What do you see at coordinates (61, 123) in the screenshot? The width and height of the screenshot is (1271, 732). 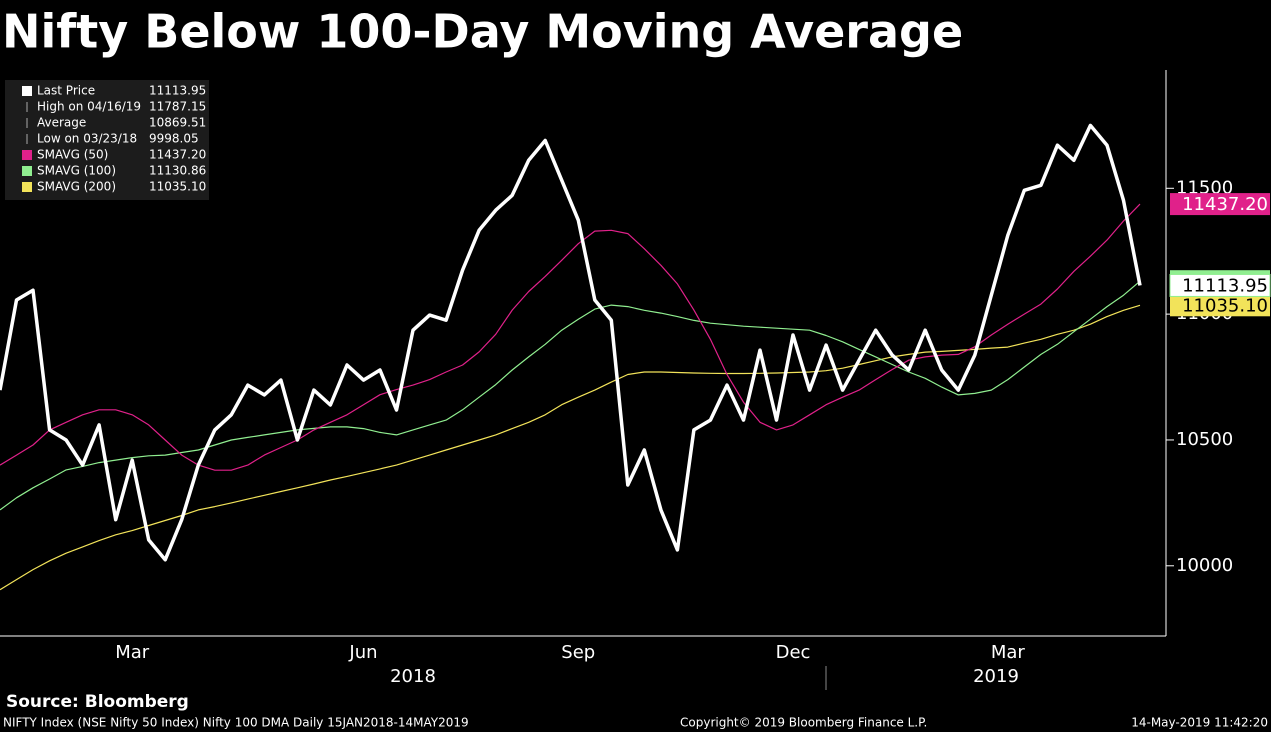 I see `legend-label: Average` at bounding box center [61, 123].